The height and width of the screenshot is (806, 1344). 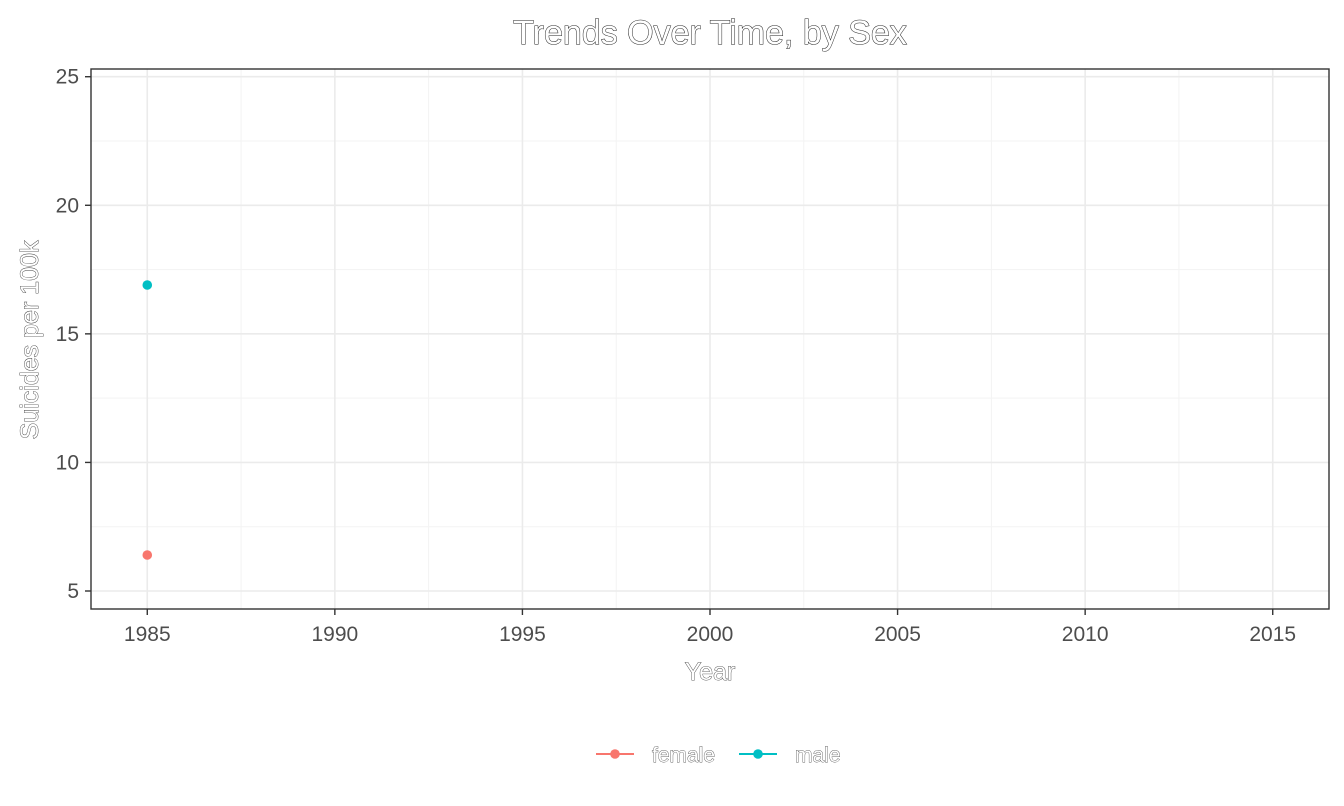 What do you see at coordinates (73, 591) in the screenshot?
I see `y-tick-label: 5` at bounding box center [73, 591].